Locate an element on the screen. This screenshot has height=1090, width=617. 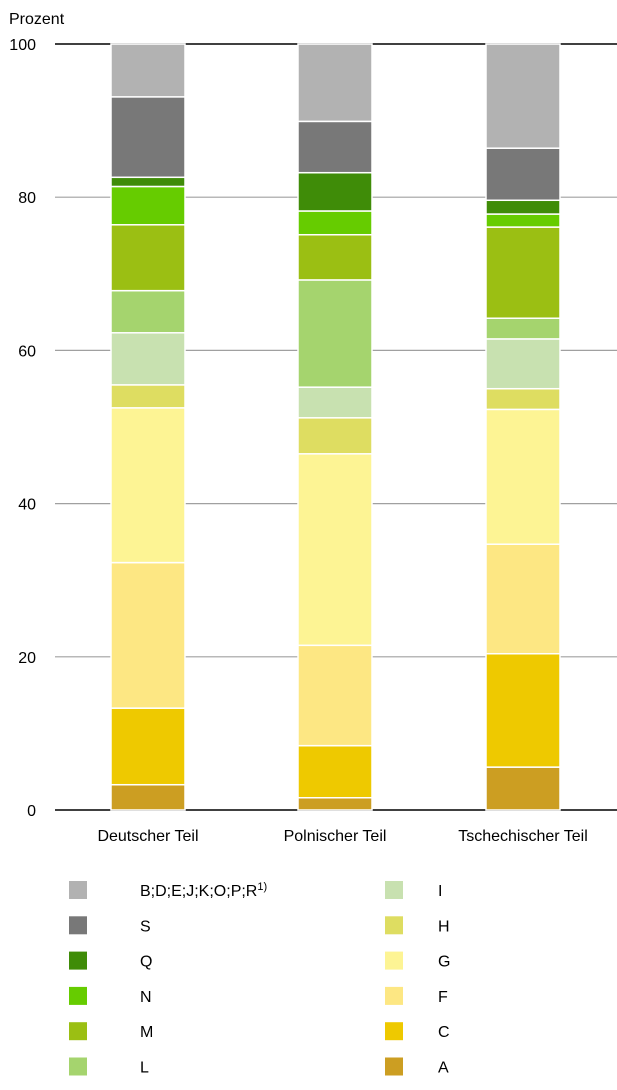
bar-segment-f-tschechischer-teil is located at coordinates (523, 599).